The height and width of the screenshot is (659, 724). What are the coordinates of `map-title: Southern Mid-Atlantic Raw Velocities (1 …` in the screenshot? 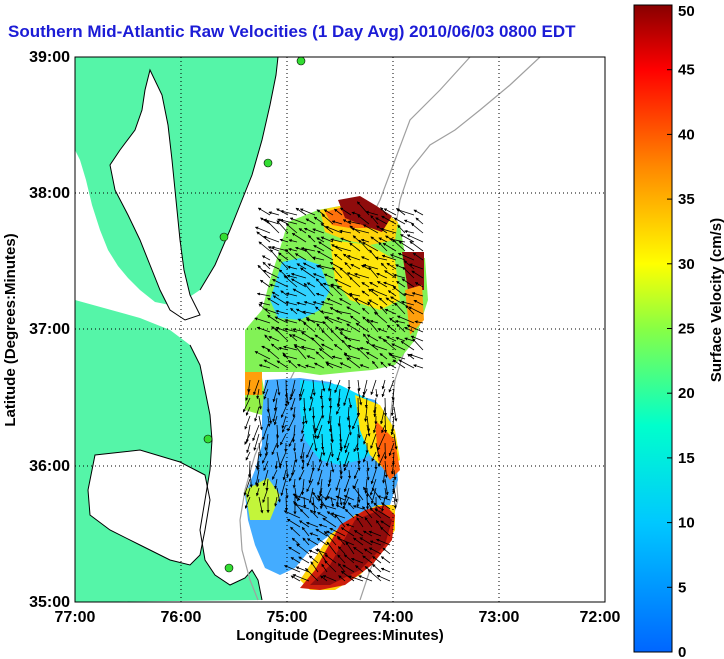 It's located at (292, 31).